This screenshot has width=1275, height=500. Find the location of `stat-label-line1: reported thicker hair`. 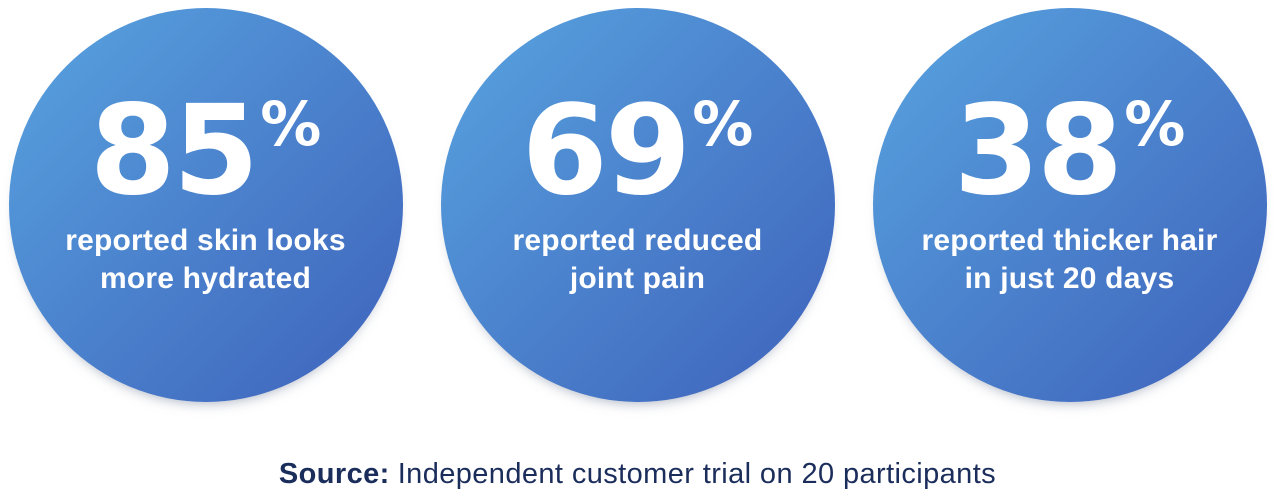

stat-label-line1: reported thicker hair is located at coordinates (1069, 240).